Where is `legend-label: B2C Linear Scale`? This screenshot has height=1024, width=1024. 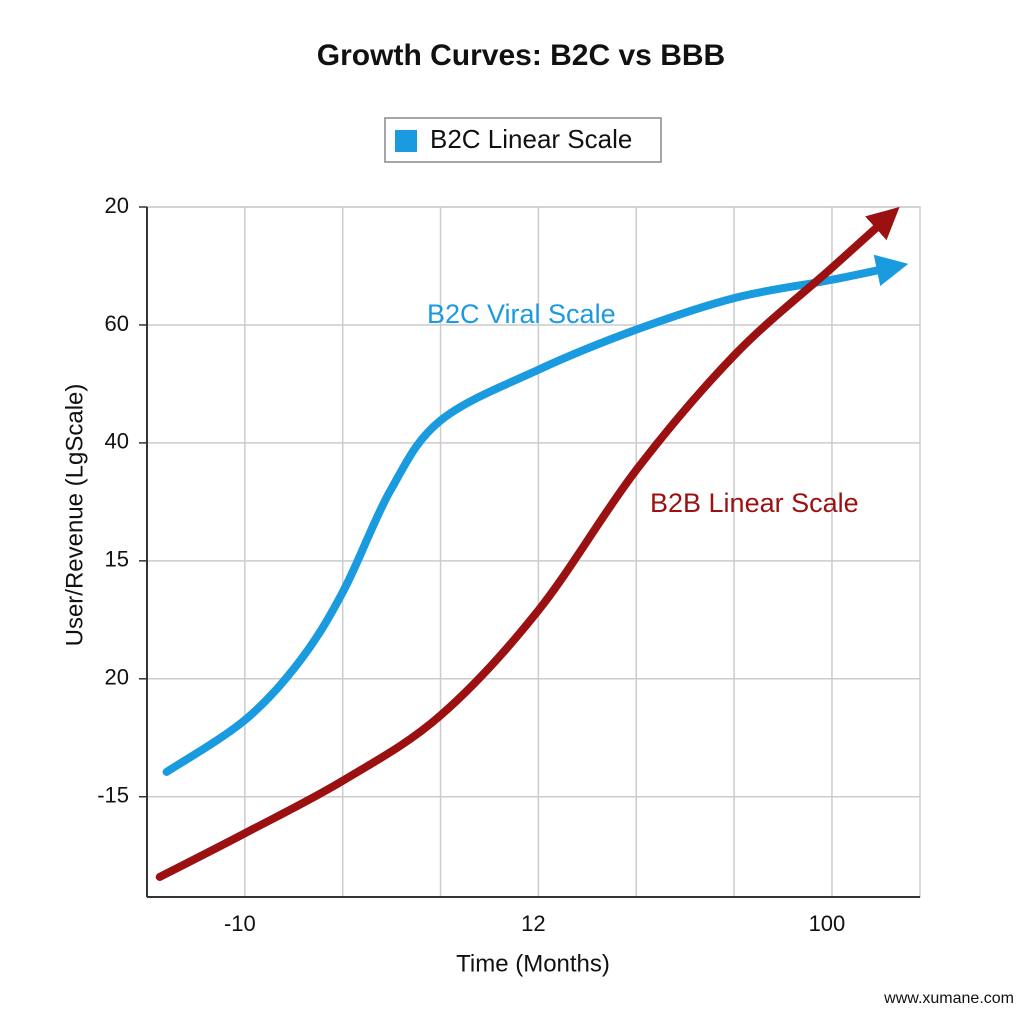
legend-label: B2C Linear Scale is located at coordinates (531, 139).